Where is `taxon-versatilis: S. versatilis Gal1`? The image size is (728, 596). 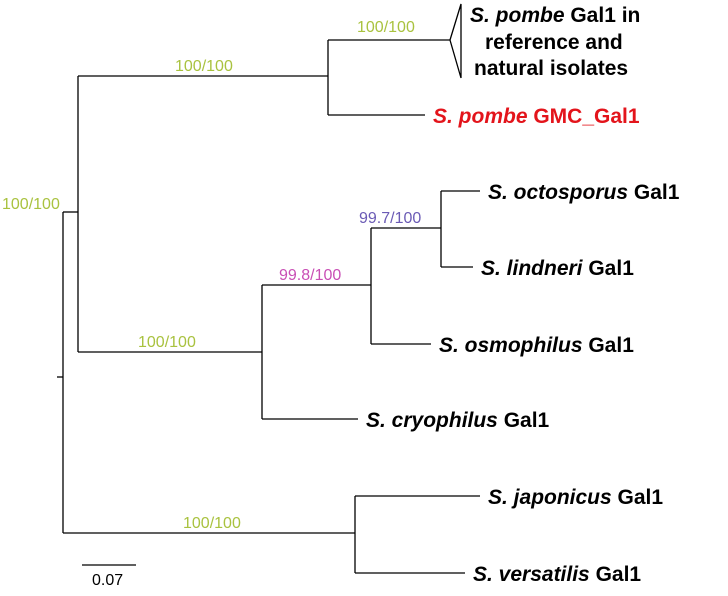 taxon-versatilis: S. versatilis Gal1 is located at coordinates (557, 574).